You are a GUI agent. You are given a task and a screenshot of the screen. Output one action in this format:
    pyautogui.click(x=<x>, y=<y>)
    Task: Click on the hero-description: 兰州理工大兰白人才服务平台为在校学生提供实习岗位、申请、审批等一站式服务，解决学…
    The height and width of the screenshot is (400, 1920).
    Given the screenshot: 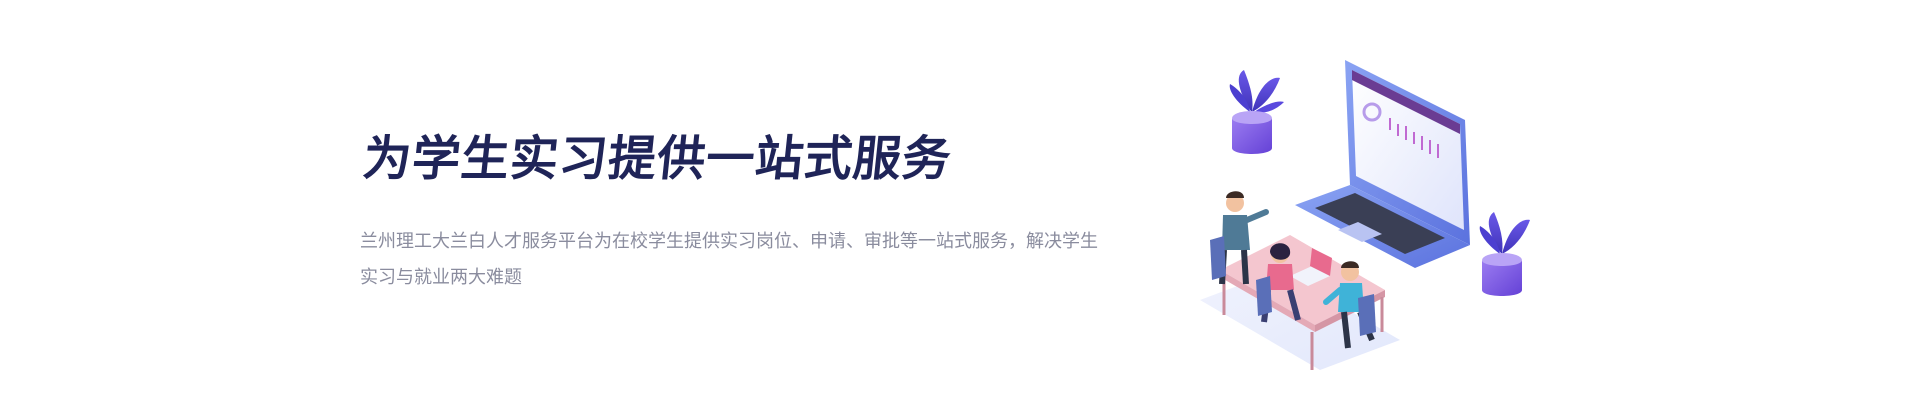 What is the action you would take?
    pyautogui.click(x=729, y=259)
    